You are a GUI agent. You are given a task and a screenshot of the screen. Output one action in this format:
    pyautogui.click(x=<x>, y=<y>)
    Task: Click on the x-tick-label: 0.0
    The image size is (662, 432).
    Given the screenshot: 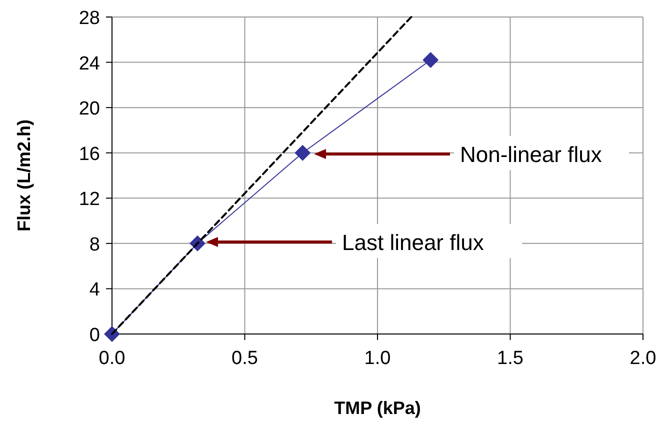 What is the action you would take?
    pyautogui.click(x=112, y=358)
    